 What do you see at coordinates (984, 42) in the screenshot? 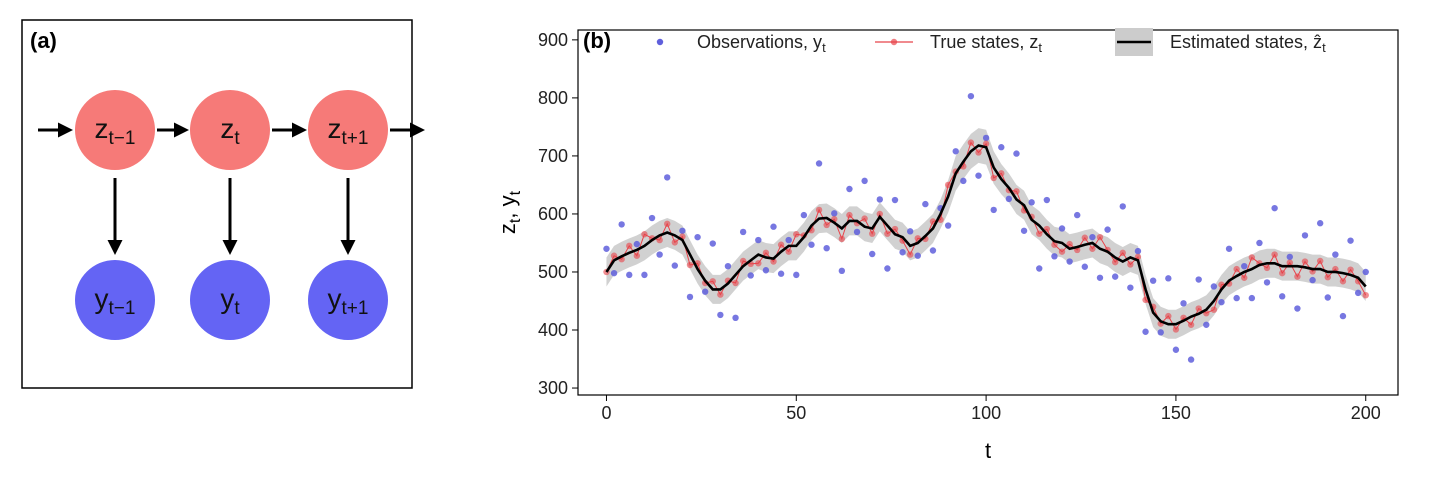
I see `legend-label-main: True states, z` at bounding box center [984, 42].